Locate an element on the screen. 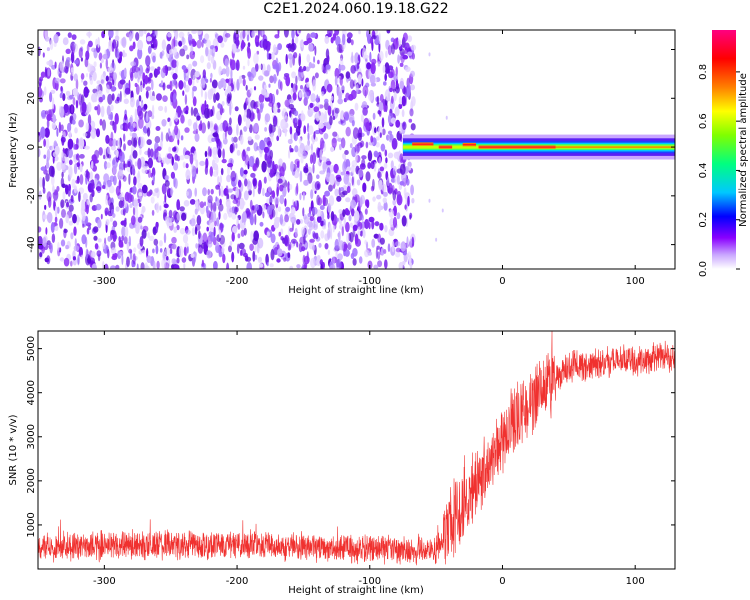  snr-xlabel: Height of straight line (km) is located at coordinates (356, 590).